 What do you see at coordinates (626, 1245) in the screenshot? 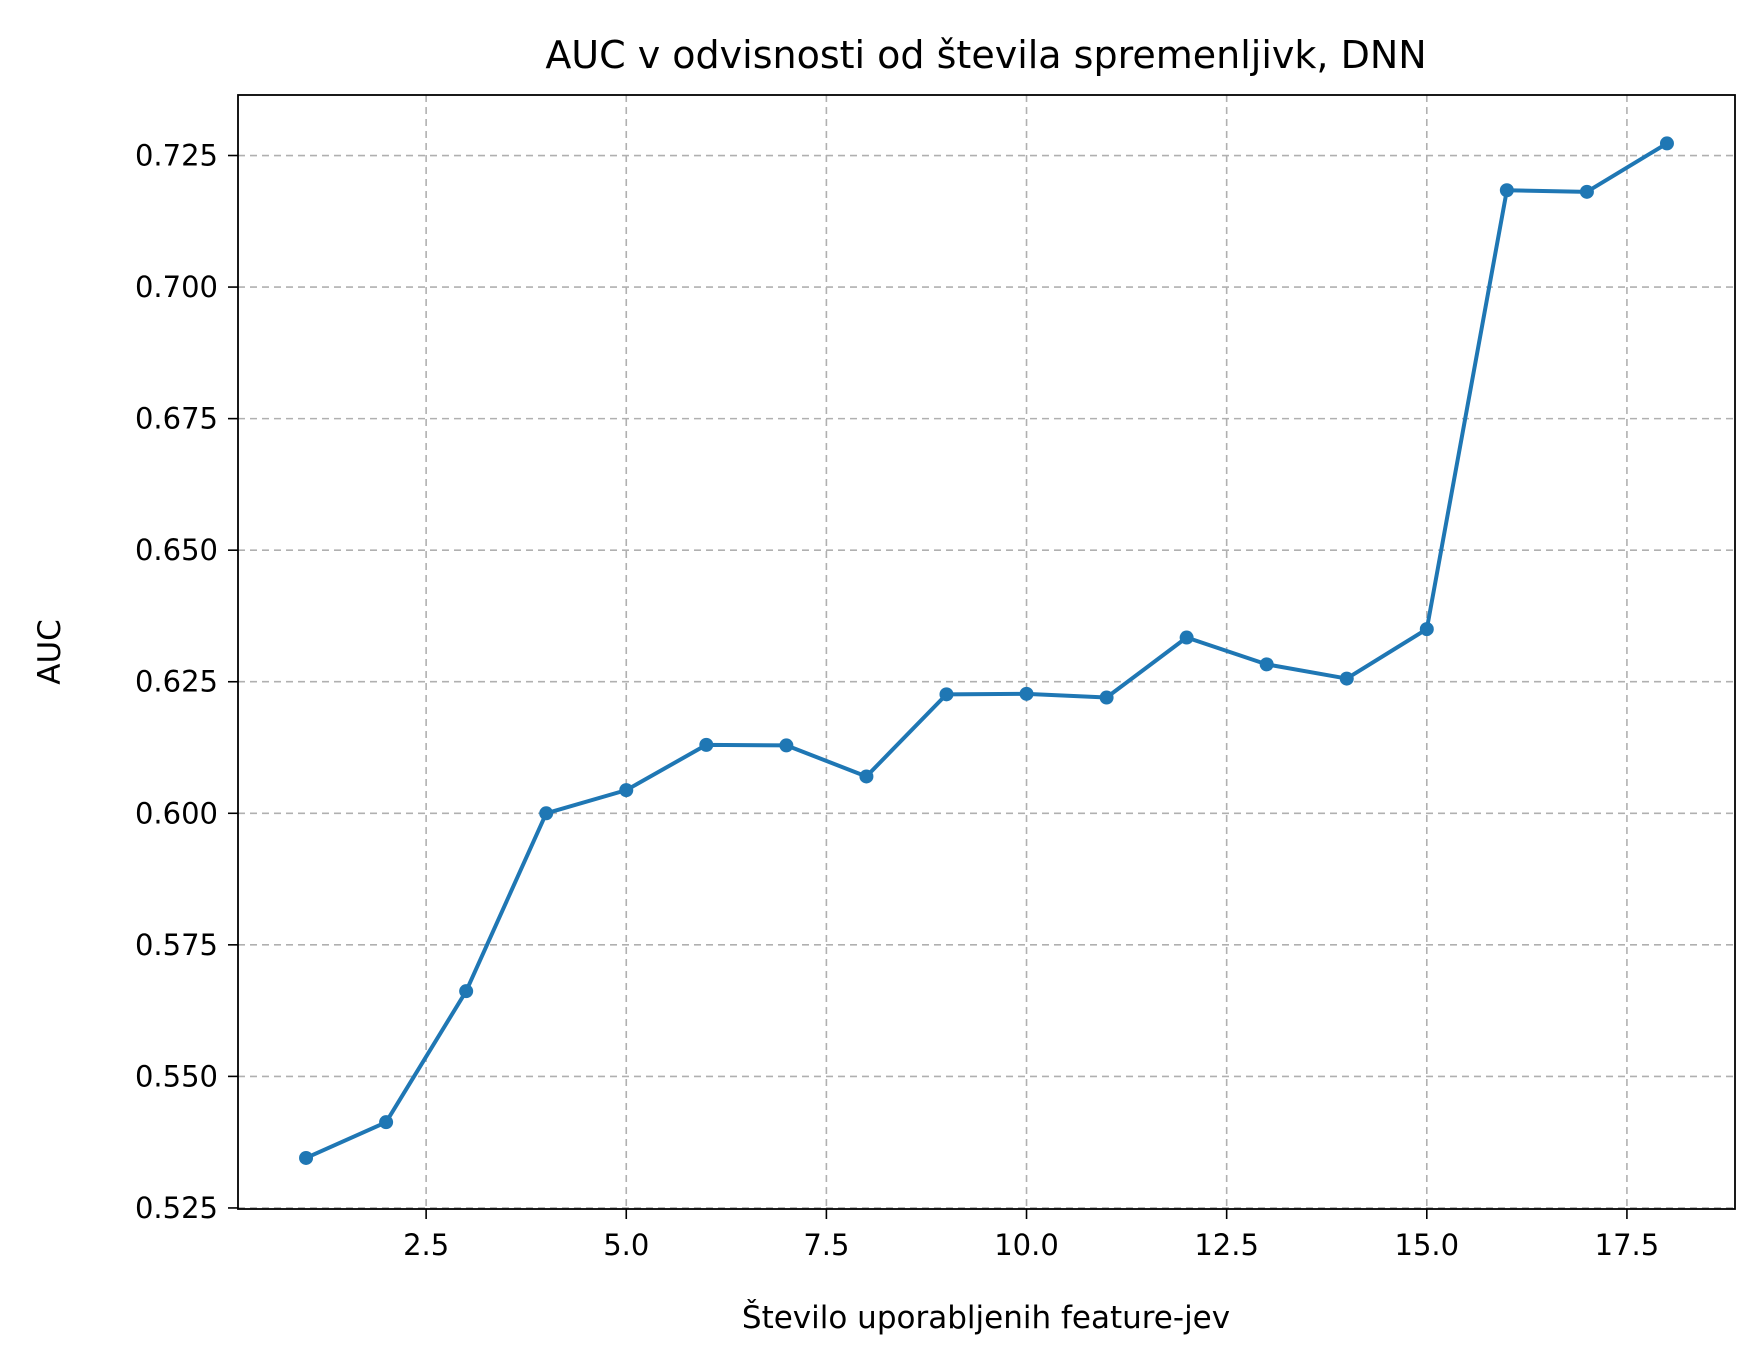
I see `x-tick-label: 5.0` at bounding box center [626, 1245].